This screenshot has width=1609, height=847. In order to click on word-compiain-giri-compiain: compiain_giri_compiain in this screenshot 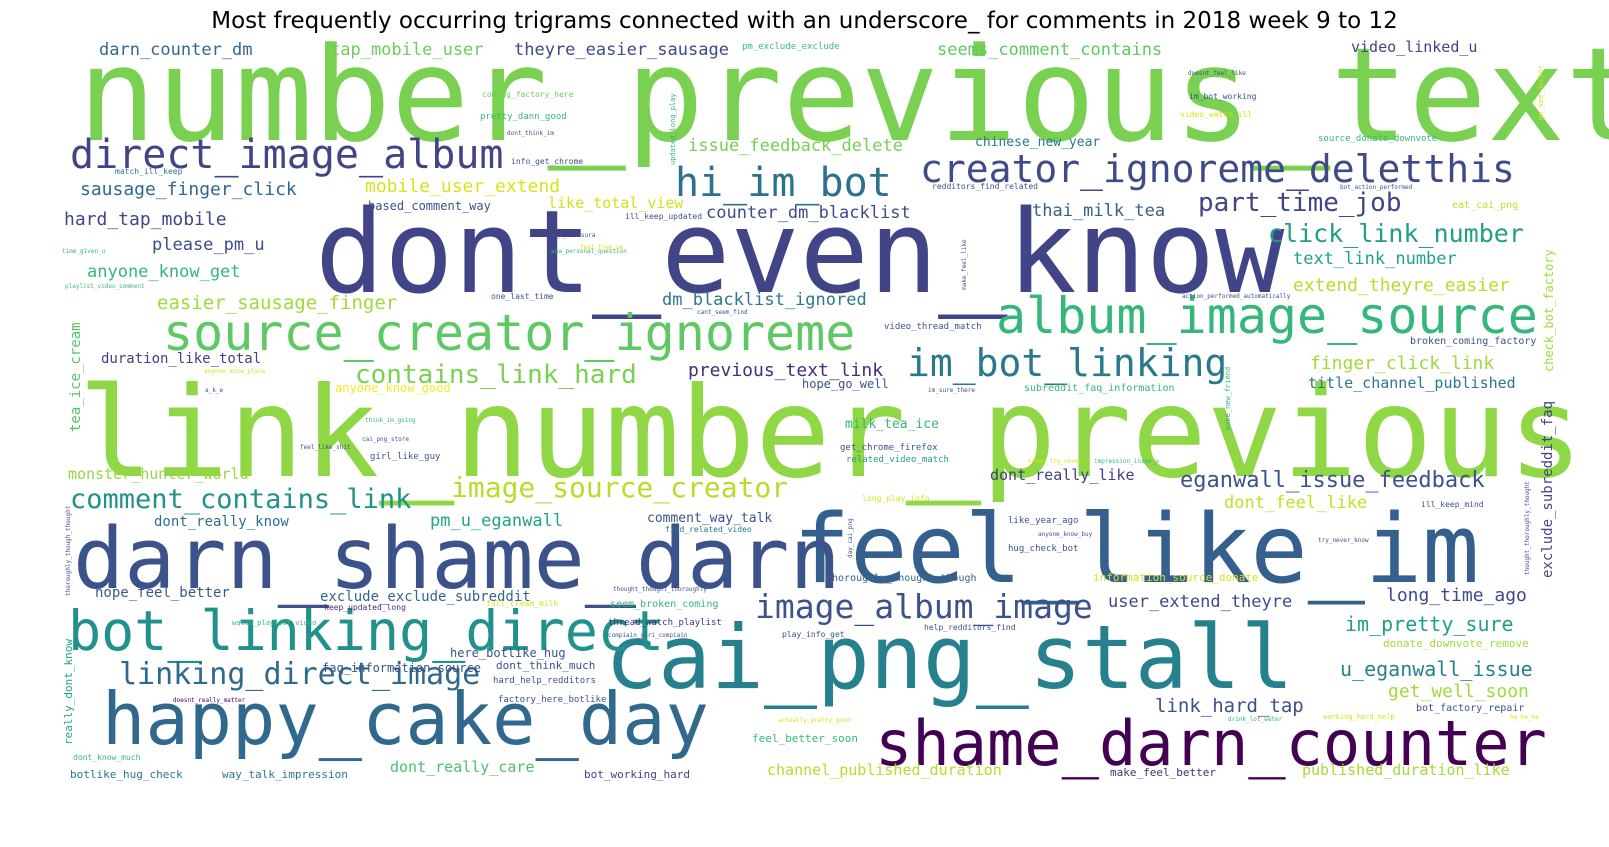, I will do `click(648, 635)`.